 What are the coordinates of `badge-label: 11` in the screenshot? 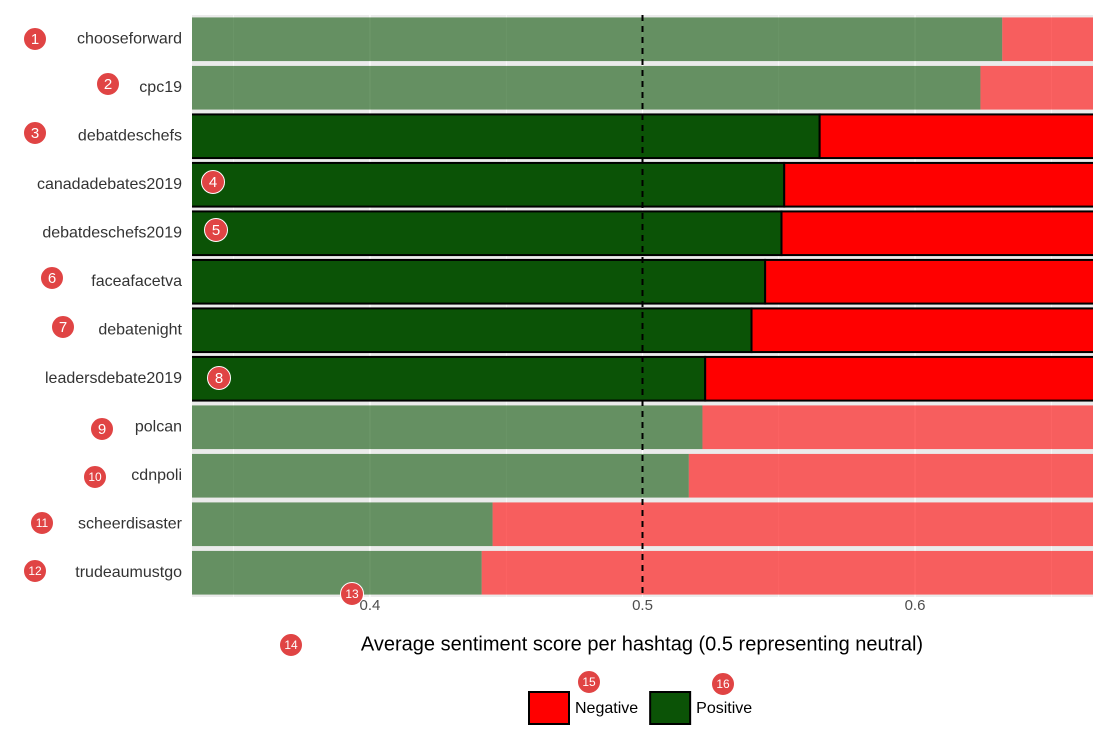 It's located at (42, 523).